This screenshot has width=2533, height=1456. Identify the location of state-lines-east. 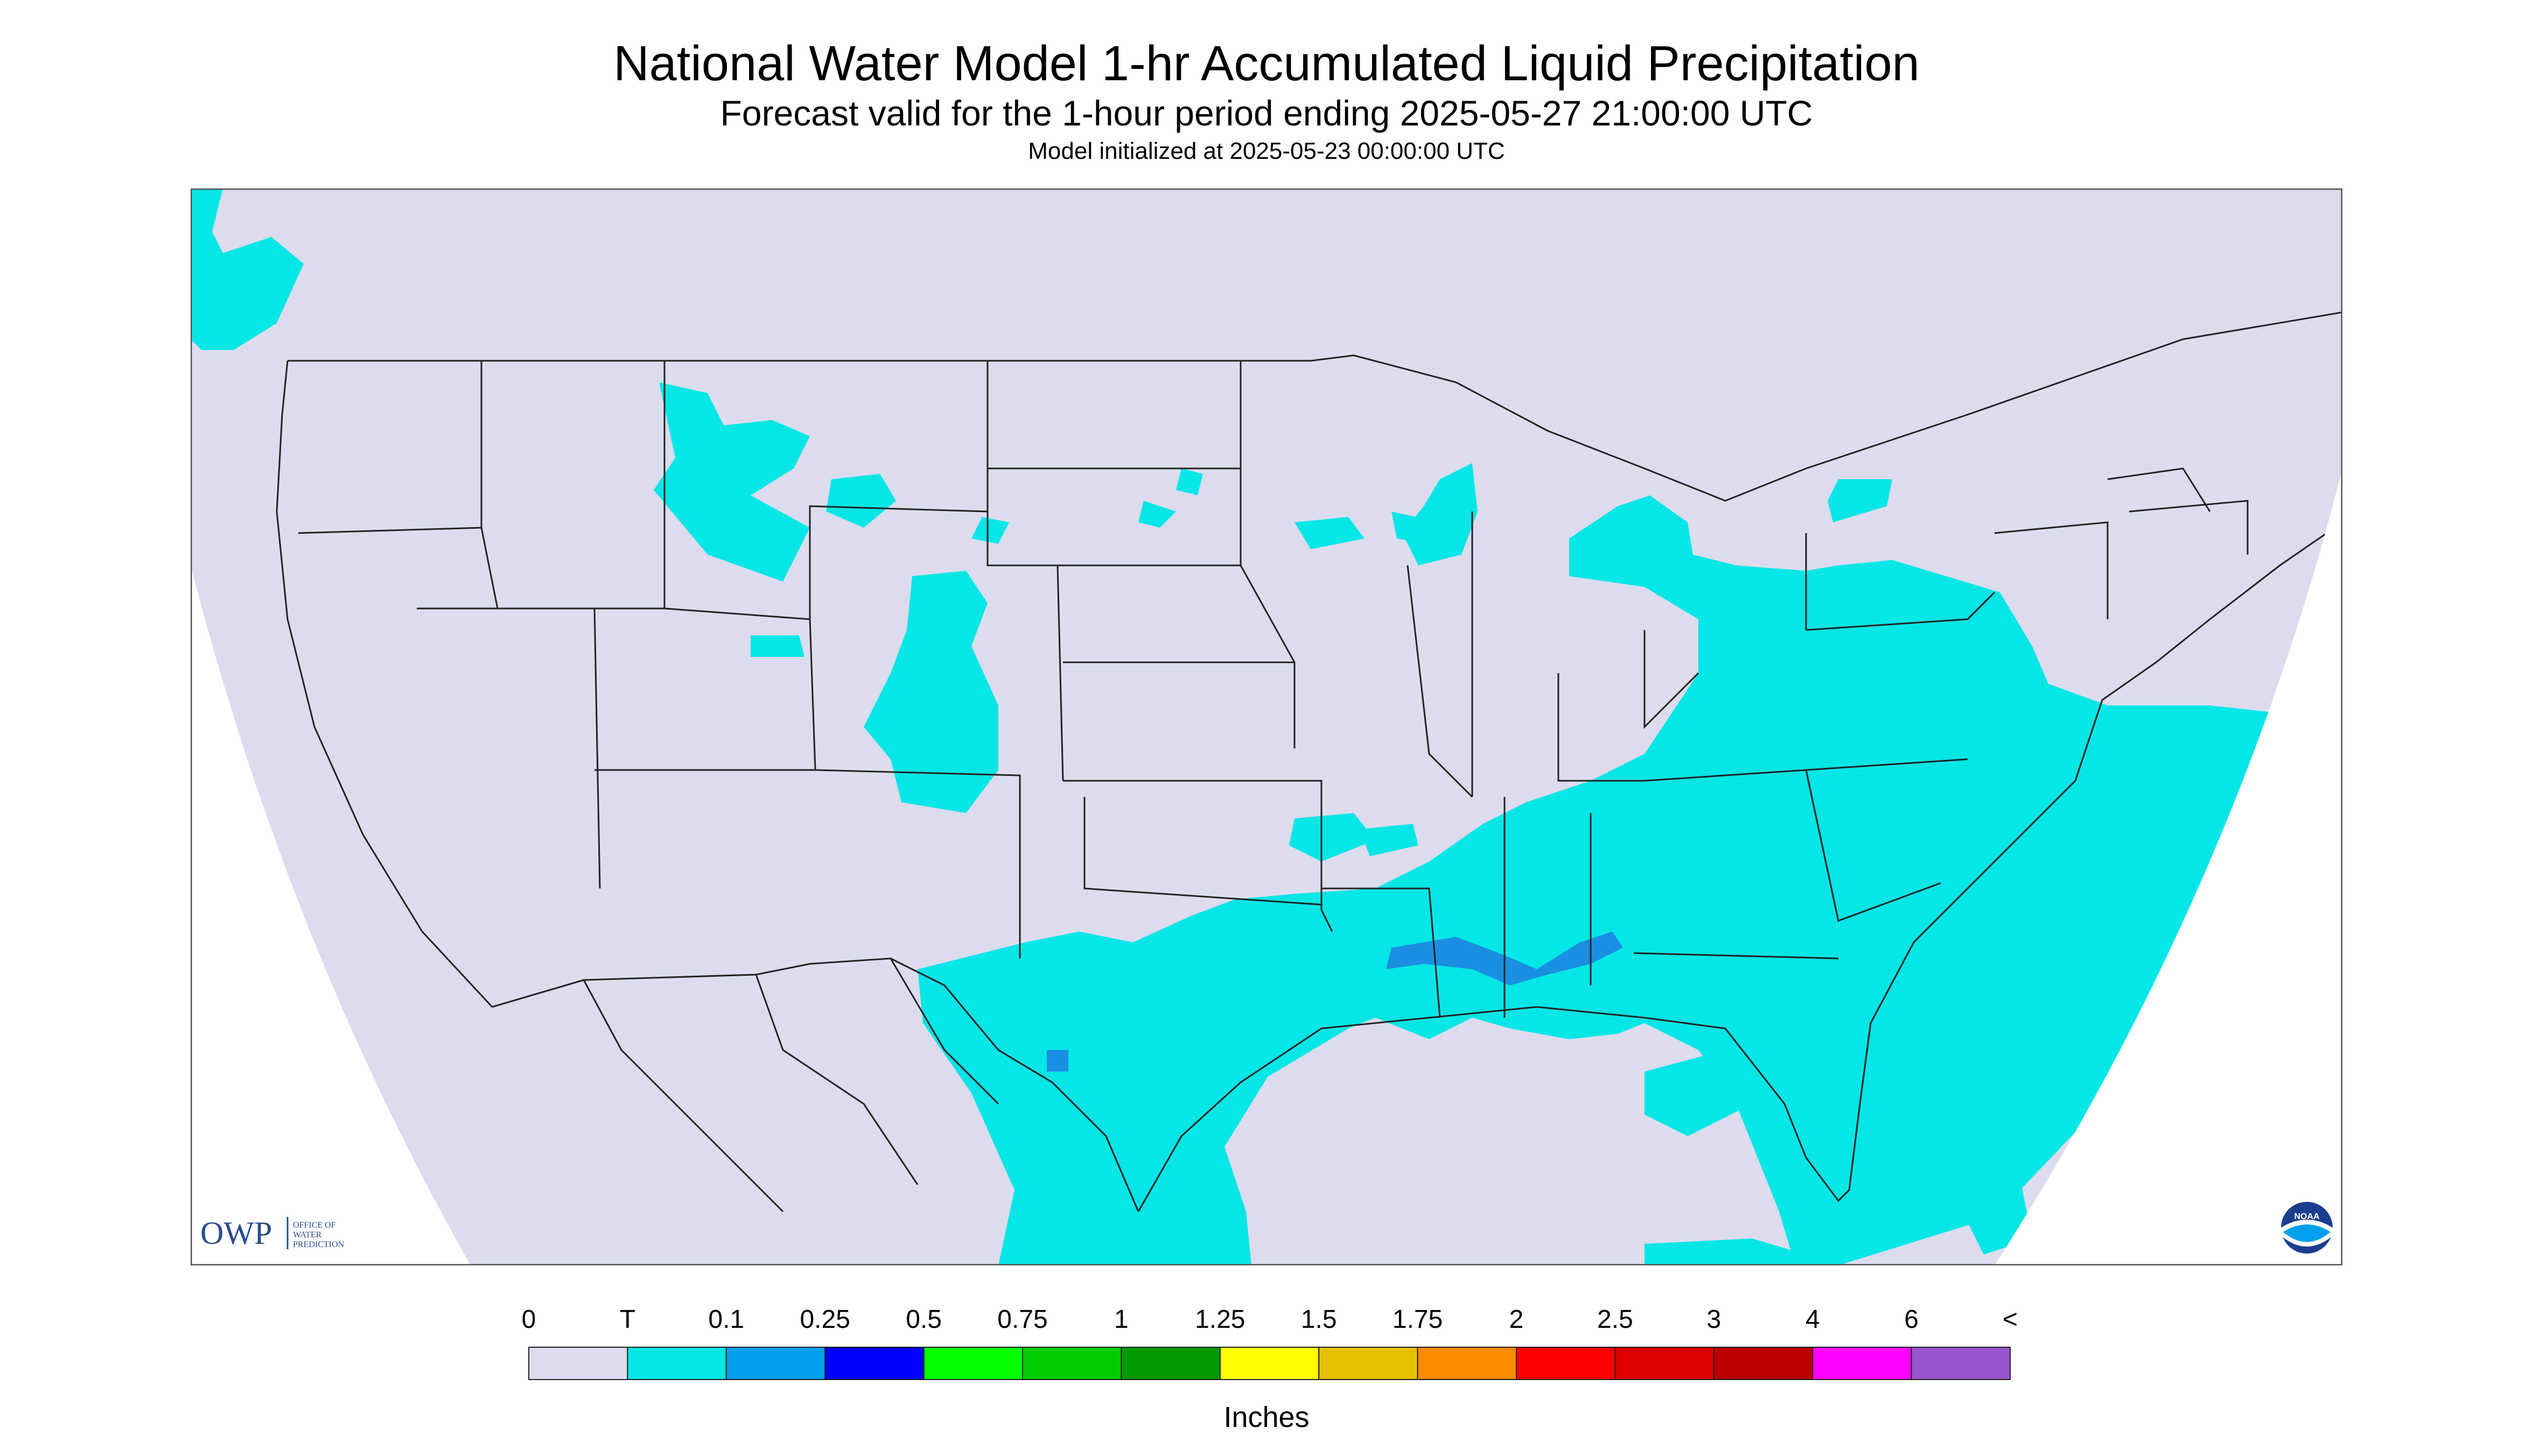
(1701, 765).